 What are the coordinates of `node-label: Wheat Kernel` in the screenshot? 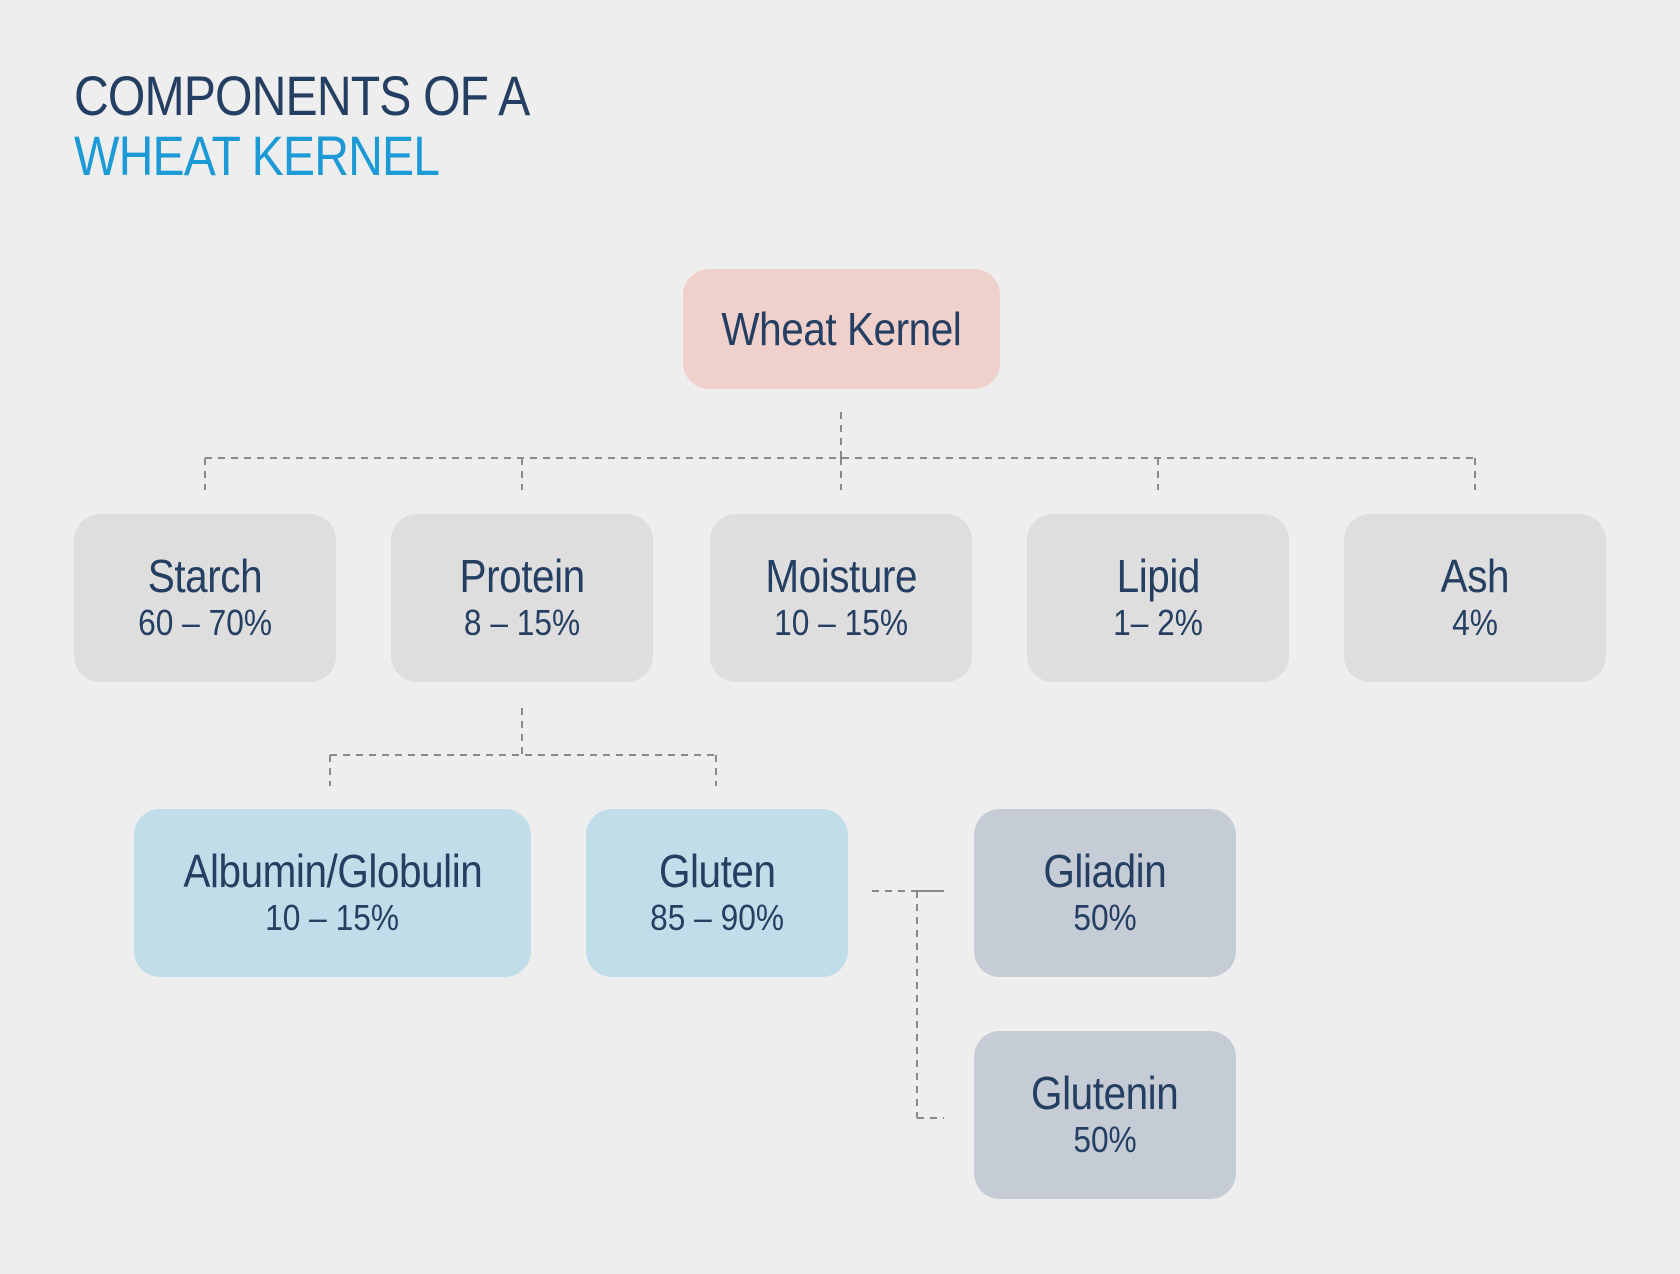 It's located at (841, 329).